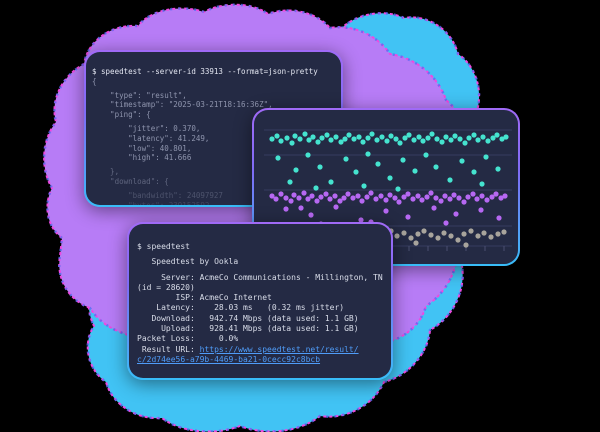  What do you see at coordinates (163, 246) in the screenshot?
I see `command-text: $ speedtest` at bounding box center [163, 246].